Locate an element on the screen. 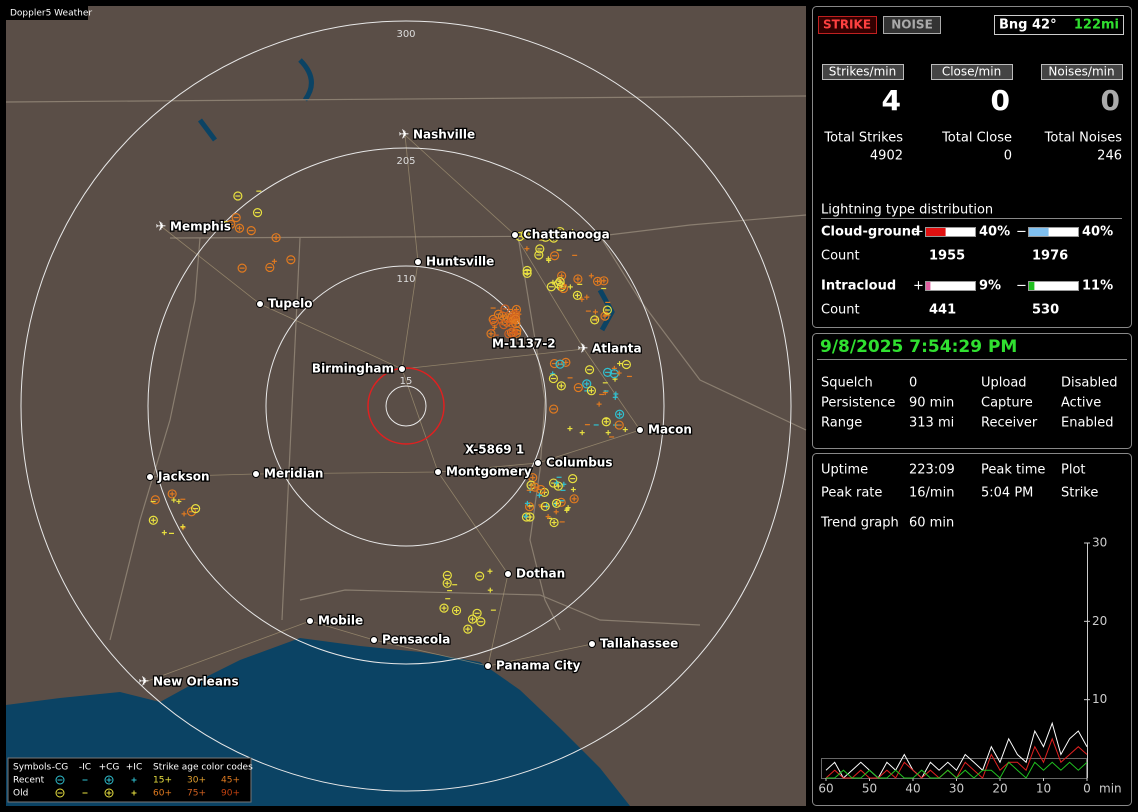  rate-label: Close/min is located at coordinates (971, 72).